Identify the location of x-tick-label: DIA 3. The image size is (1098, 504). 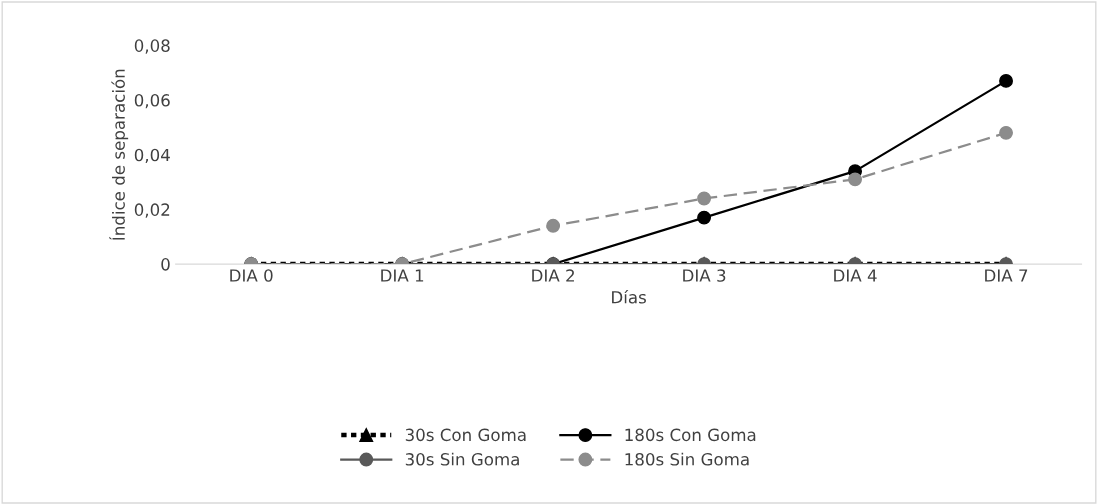
(704, 275).